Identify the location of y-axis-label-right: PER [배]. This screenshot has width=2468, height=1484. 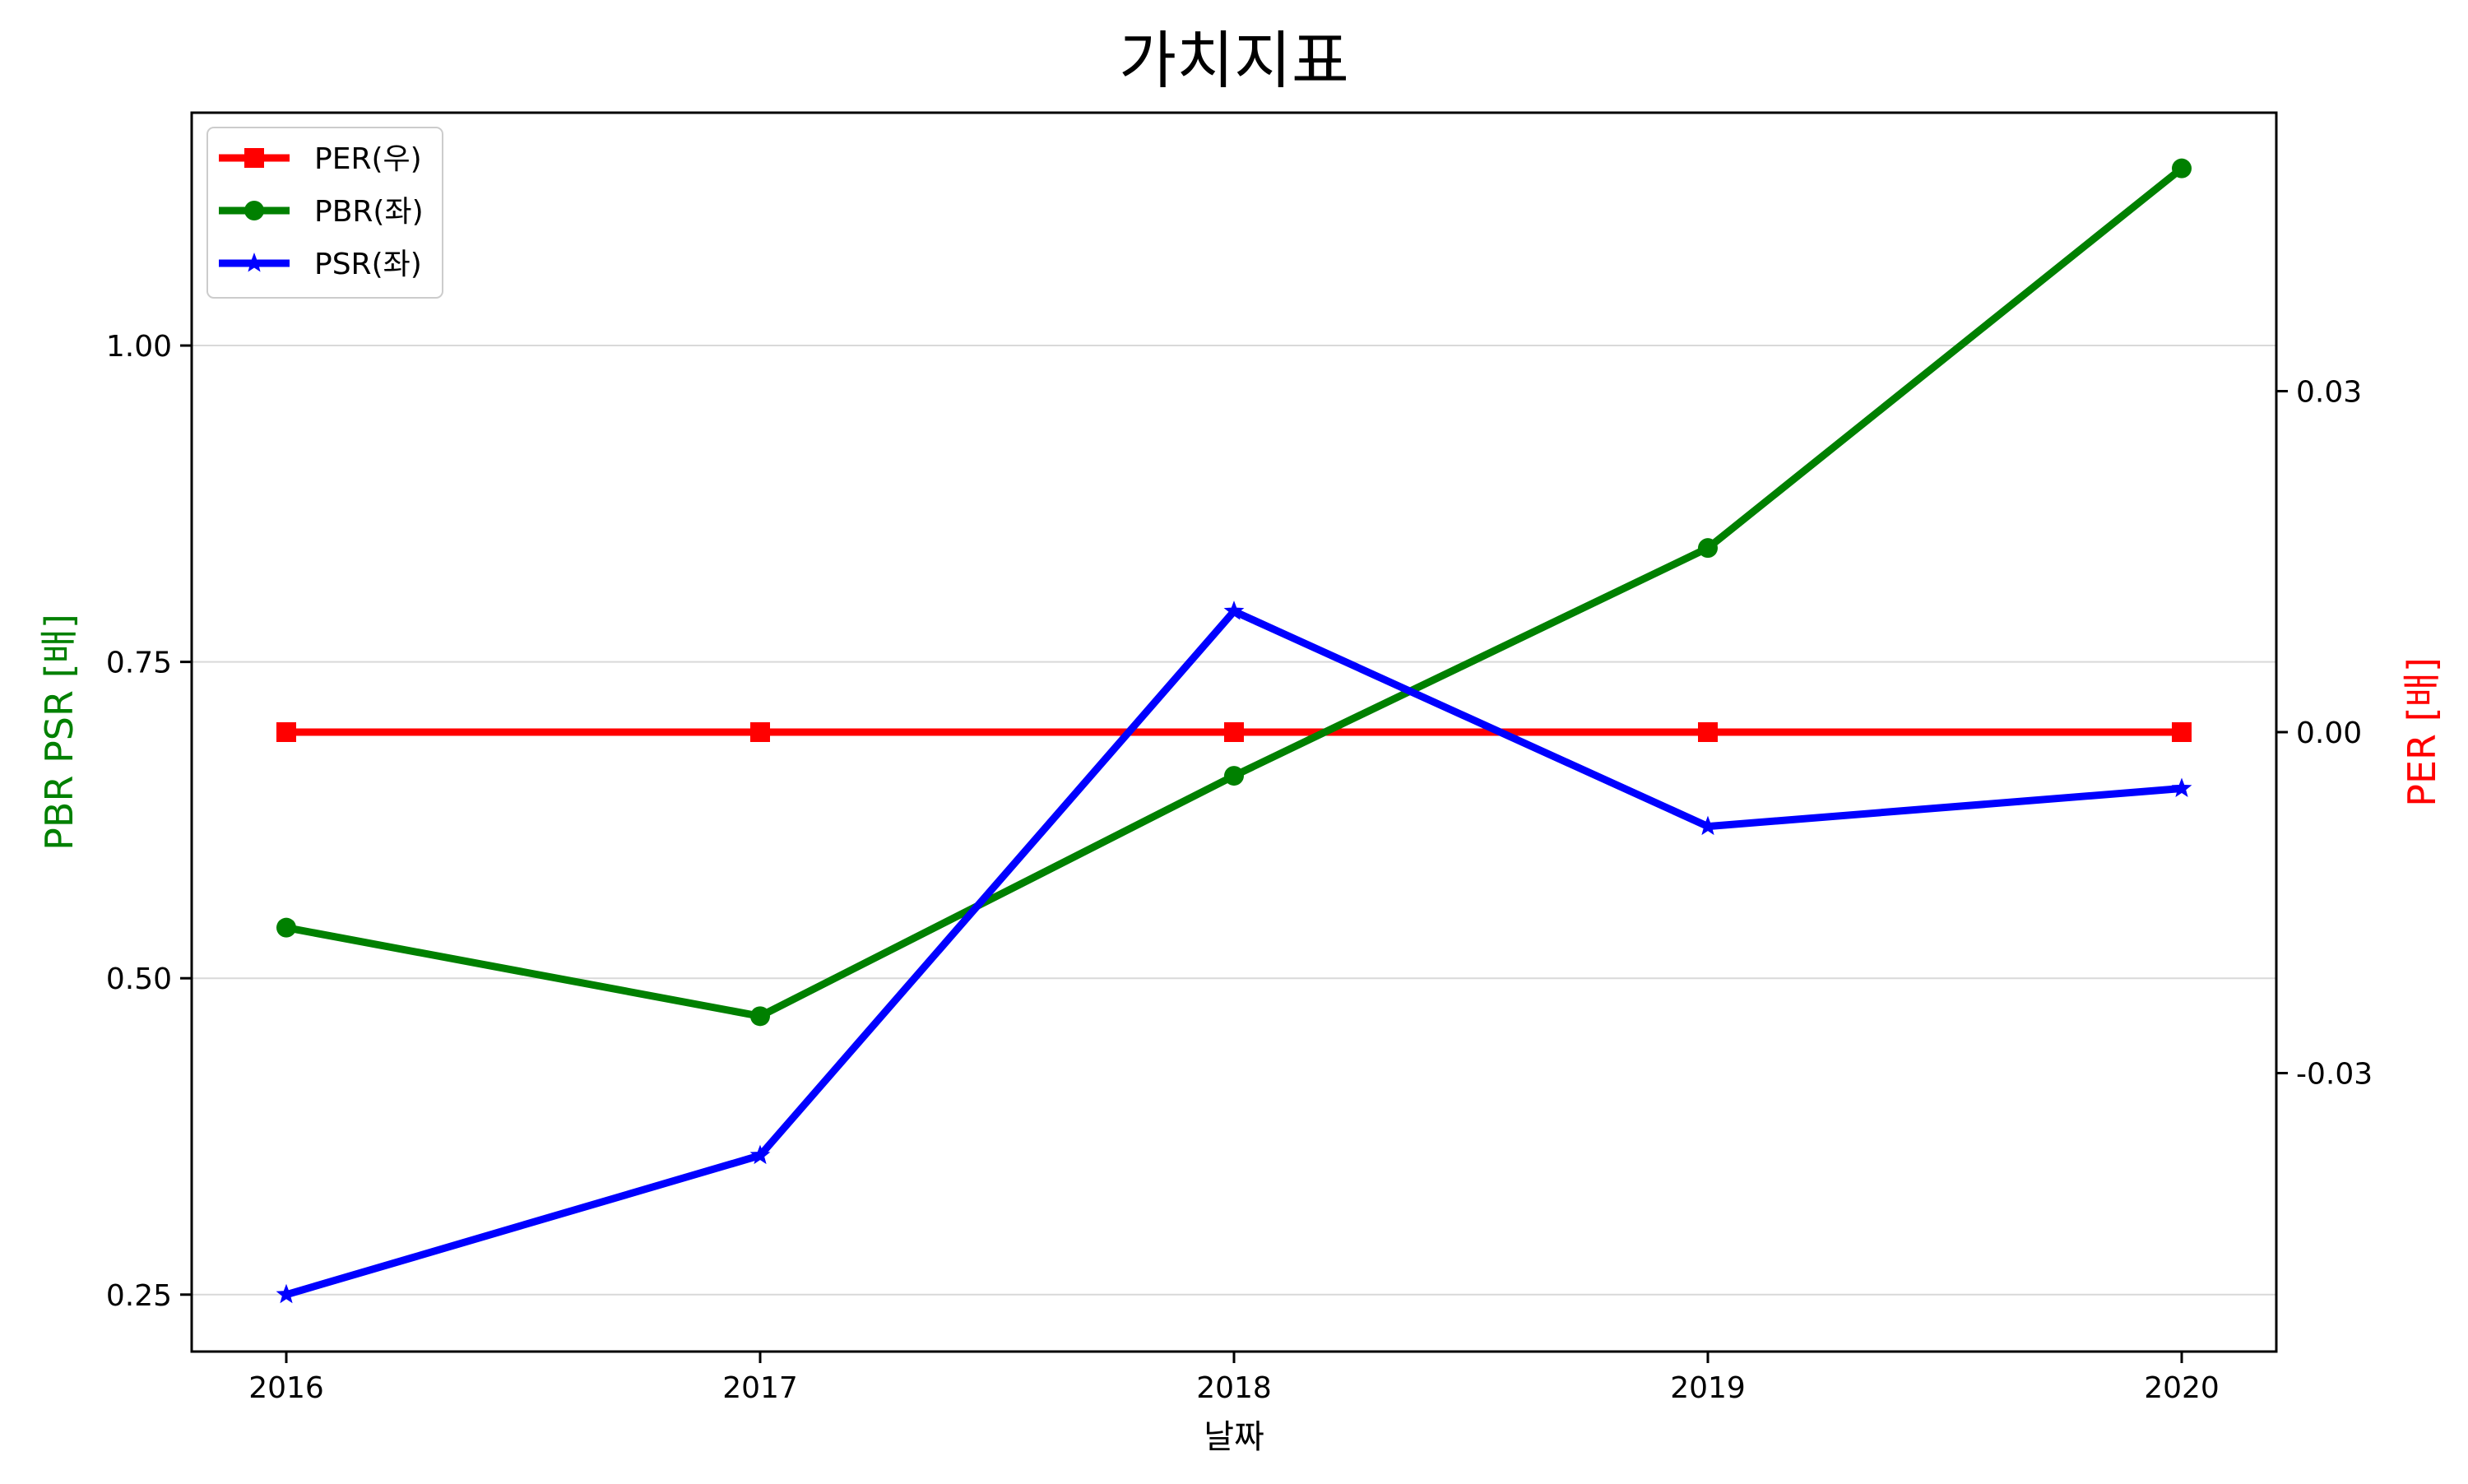
(2422, 732).